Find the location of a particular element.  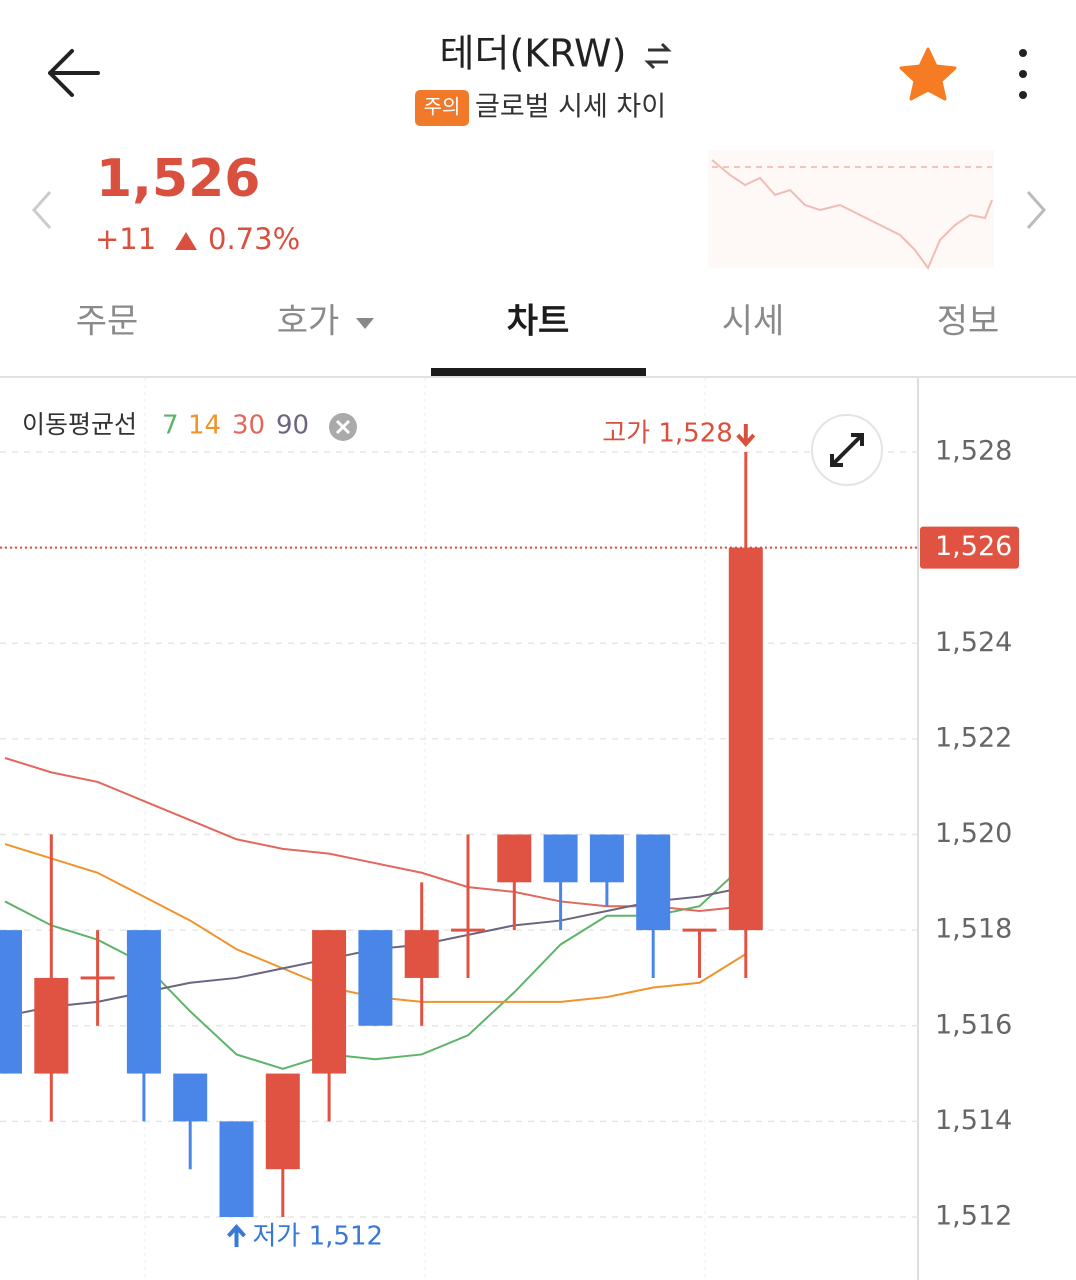

tab: 차트 is located at coordinates (538, 322).